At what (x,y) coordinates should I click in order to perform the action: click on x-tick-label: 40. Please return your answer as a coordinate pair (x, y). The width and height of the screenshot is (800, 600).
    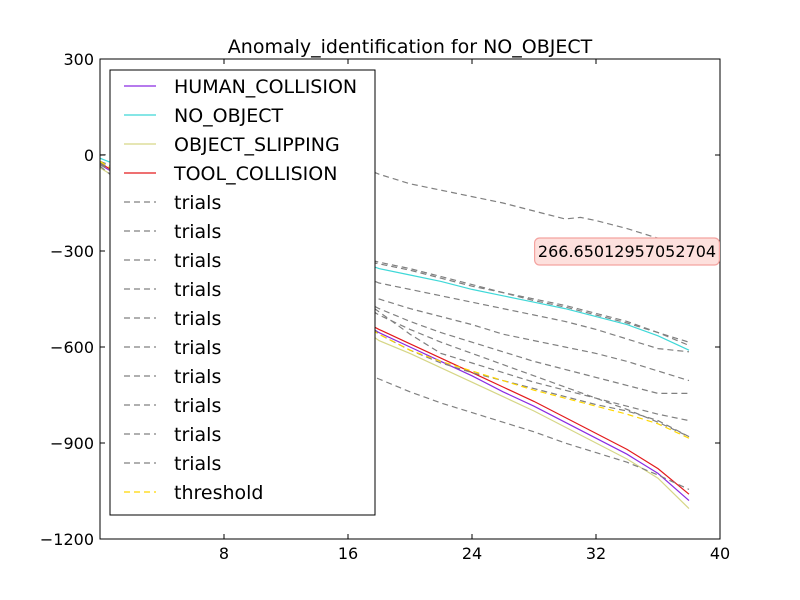
    Looking at the image, I should click on (720, 553).